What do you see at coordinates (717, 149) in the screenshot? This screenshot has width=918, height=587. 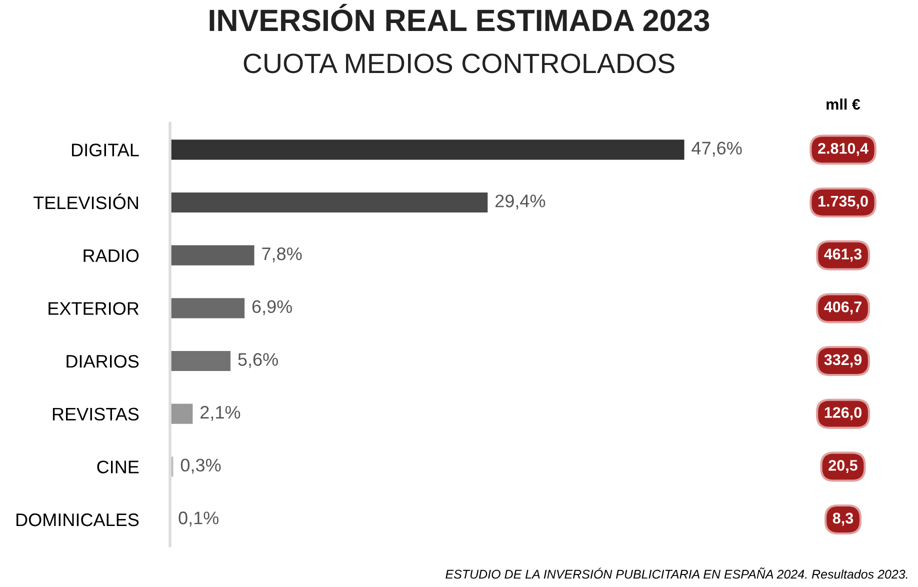 I see `data-label: 47,6%` at bounding box center [717, 149].